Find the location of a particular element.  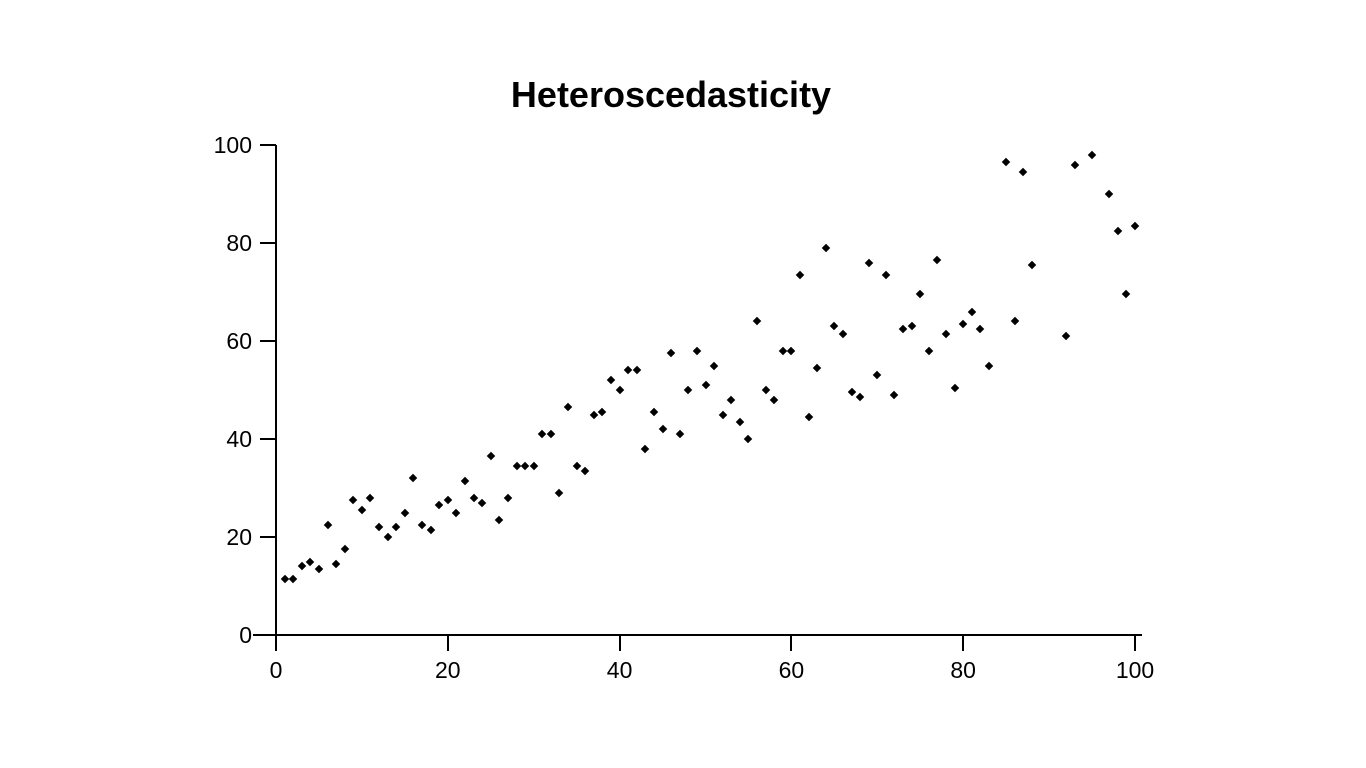

y-tick-label: 20 is located at coordinates (239, 537).